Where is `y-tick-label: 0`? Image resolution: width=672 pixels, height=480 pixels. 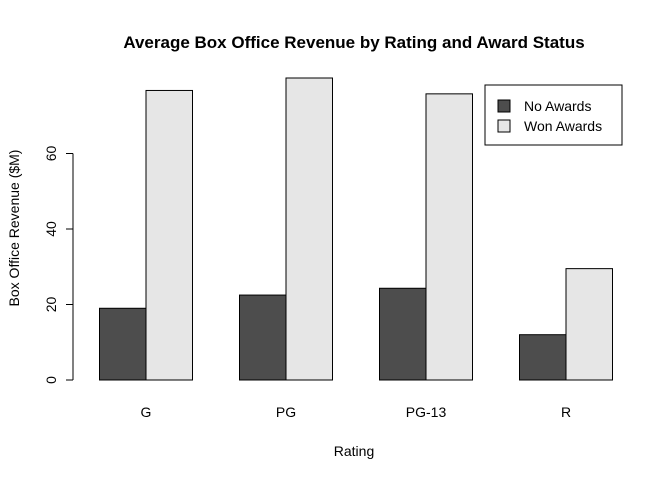 y-tick-label: 0 is located at coordinates (51, 380).